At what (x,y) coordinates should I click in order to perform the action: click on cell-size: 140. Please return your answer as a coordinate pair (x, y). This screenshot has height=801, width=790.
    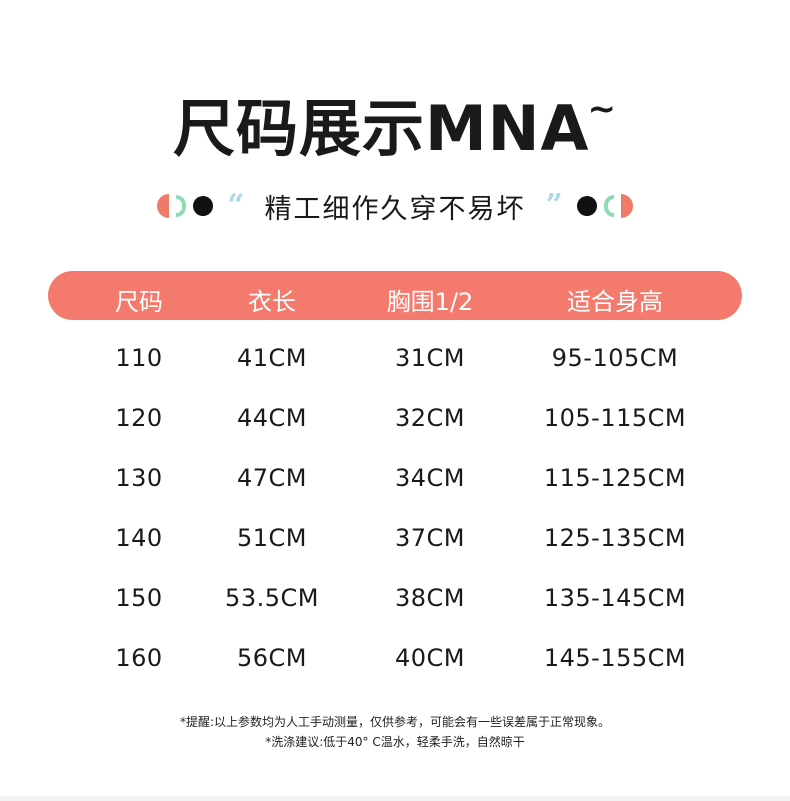
    Looking at the image, I should click on (139, 538).